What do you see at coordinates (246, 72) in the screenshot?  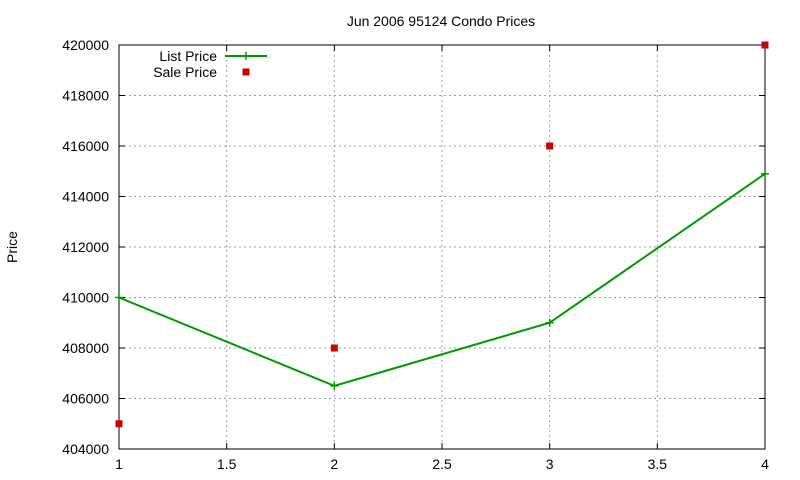 I see `legend-marker-sale-price` at bounding box center [246, 72].